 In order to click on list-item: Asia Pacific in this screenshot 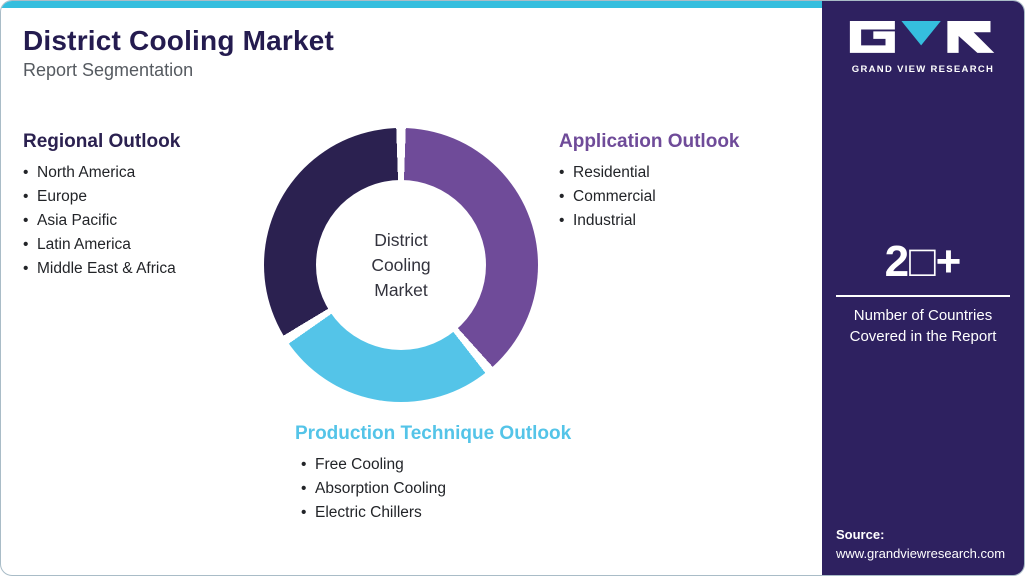, I will do `click(138, 221)`.